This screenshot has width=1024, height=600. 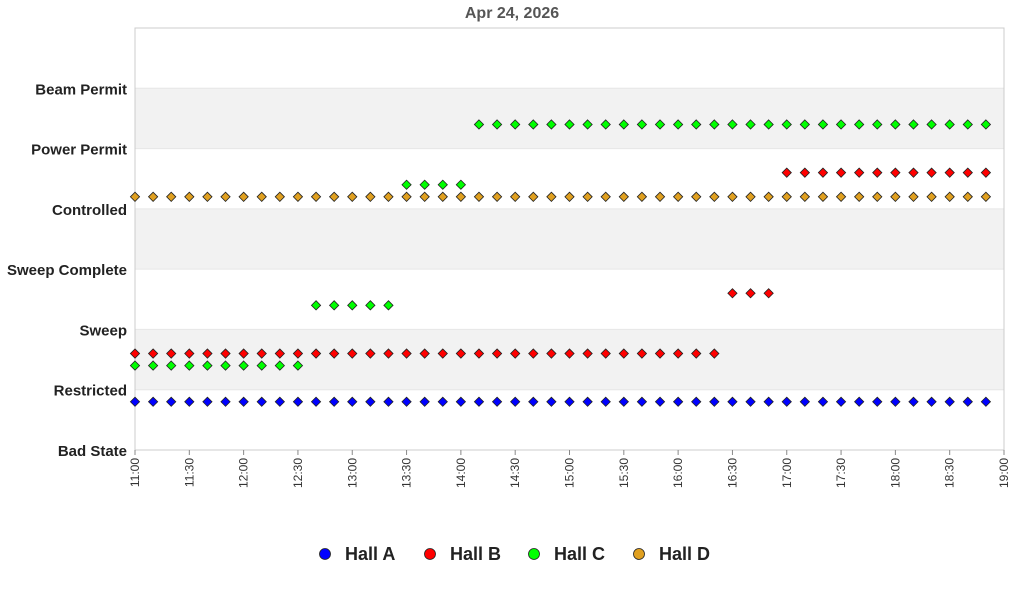 I want to click on point-hall-c: Hall C 11:30, so click(x=189, y=365).